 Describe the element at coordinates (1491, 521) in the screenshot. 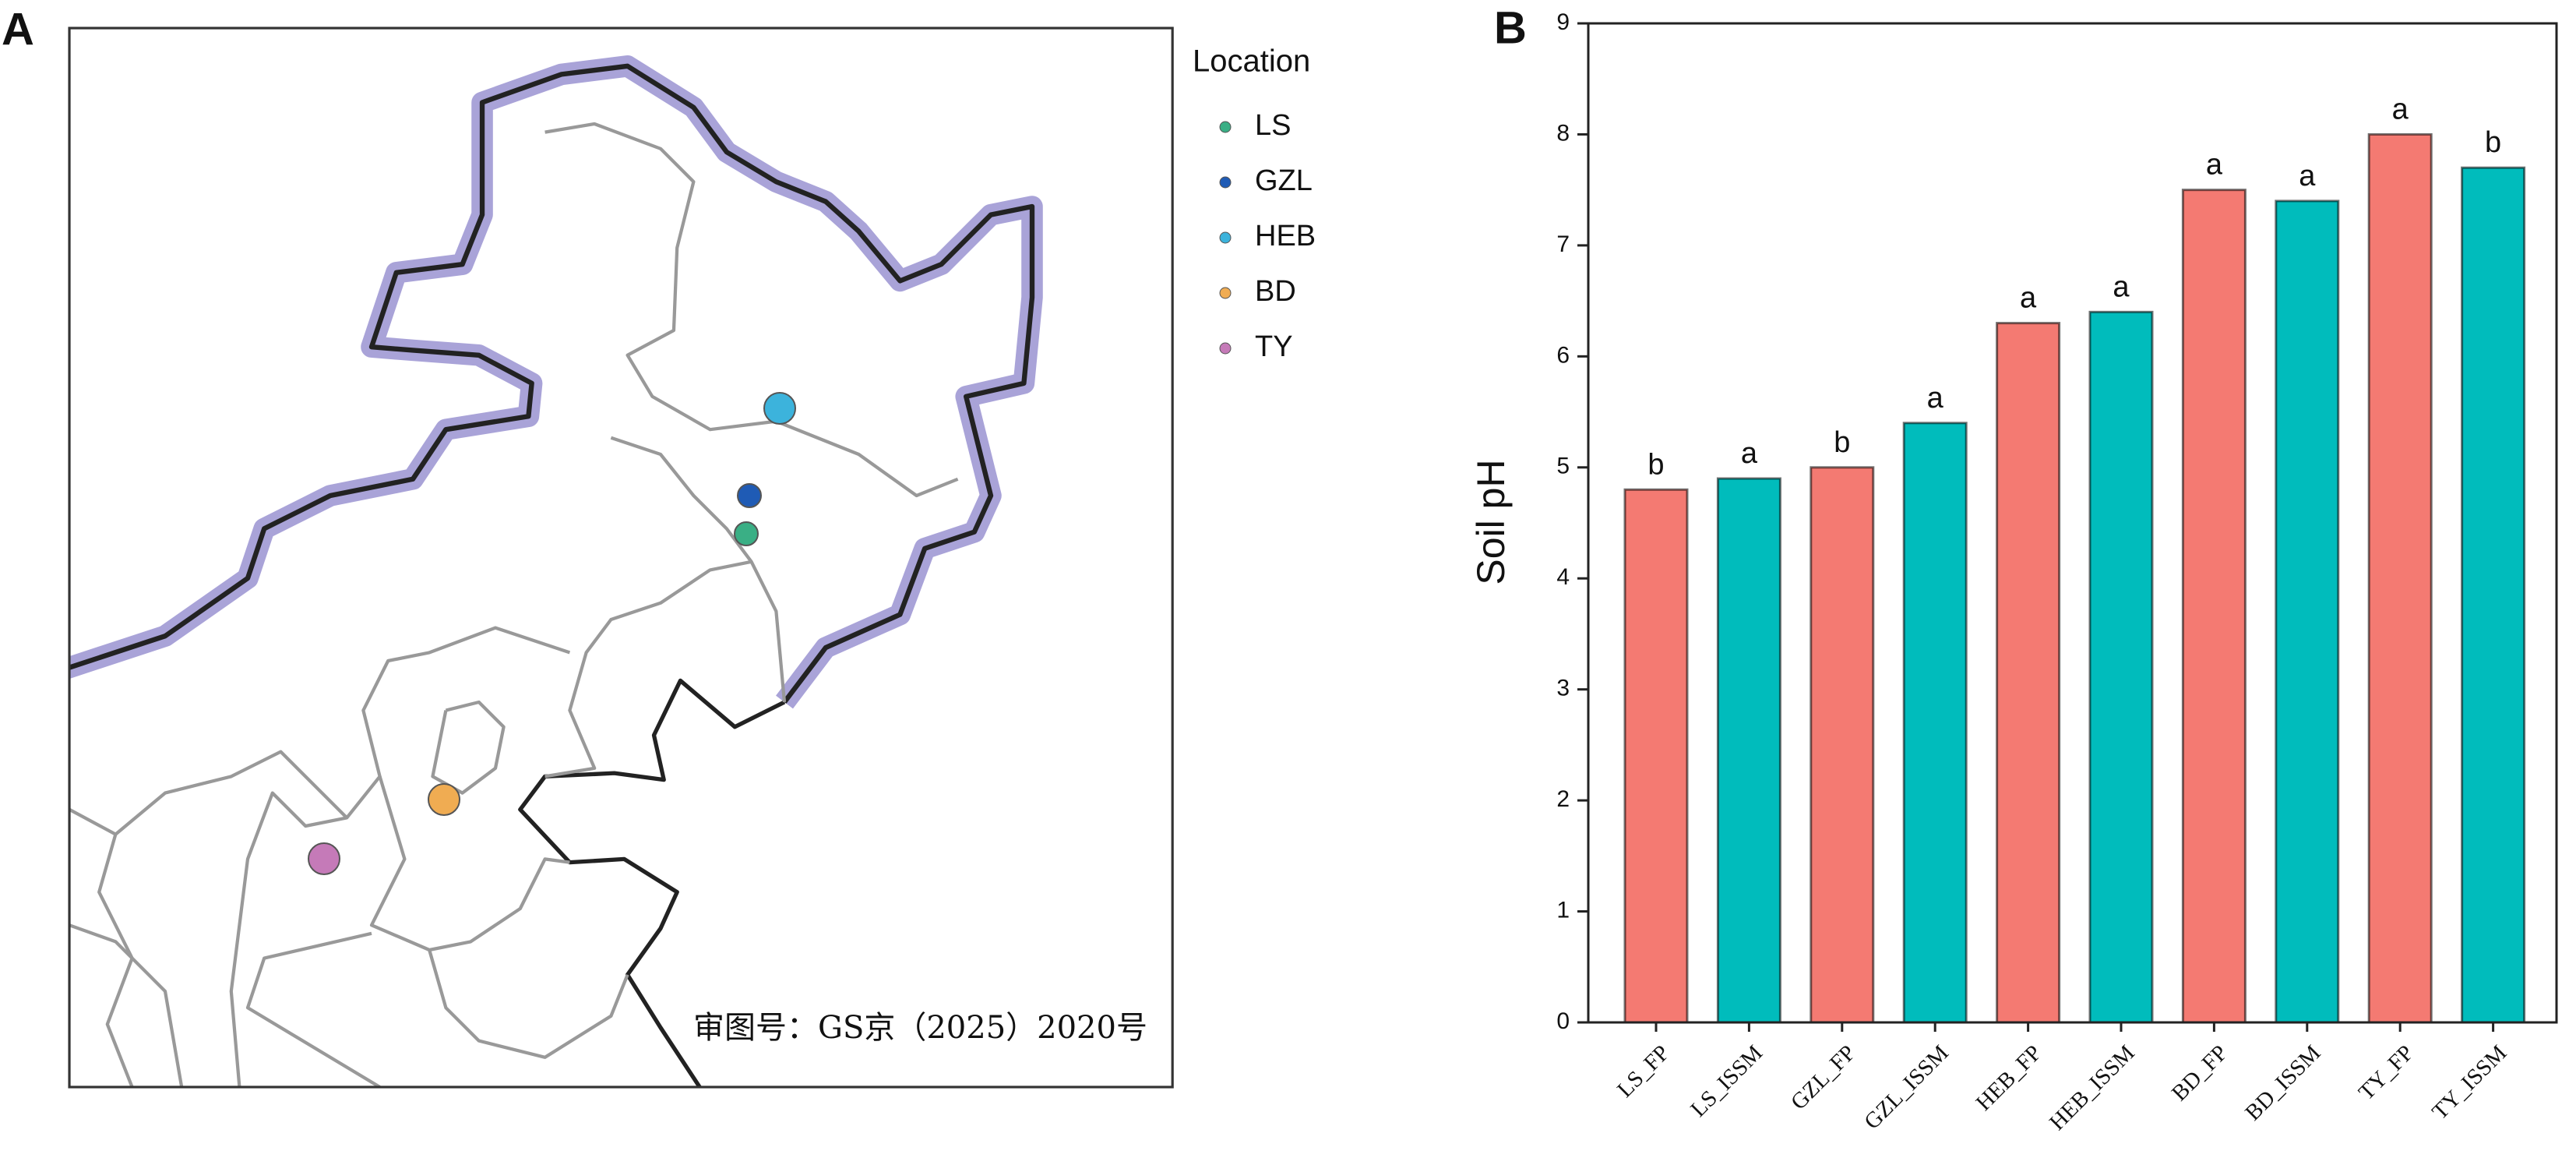

I see `y-axis-label: Soil pH` at that location.